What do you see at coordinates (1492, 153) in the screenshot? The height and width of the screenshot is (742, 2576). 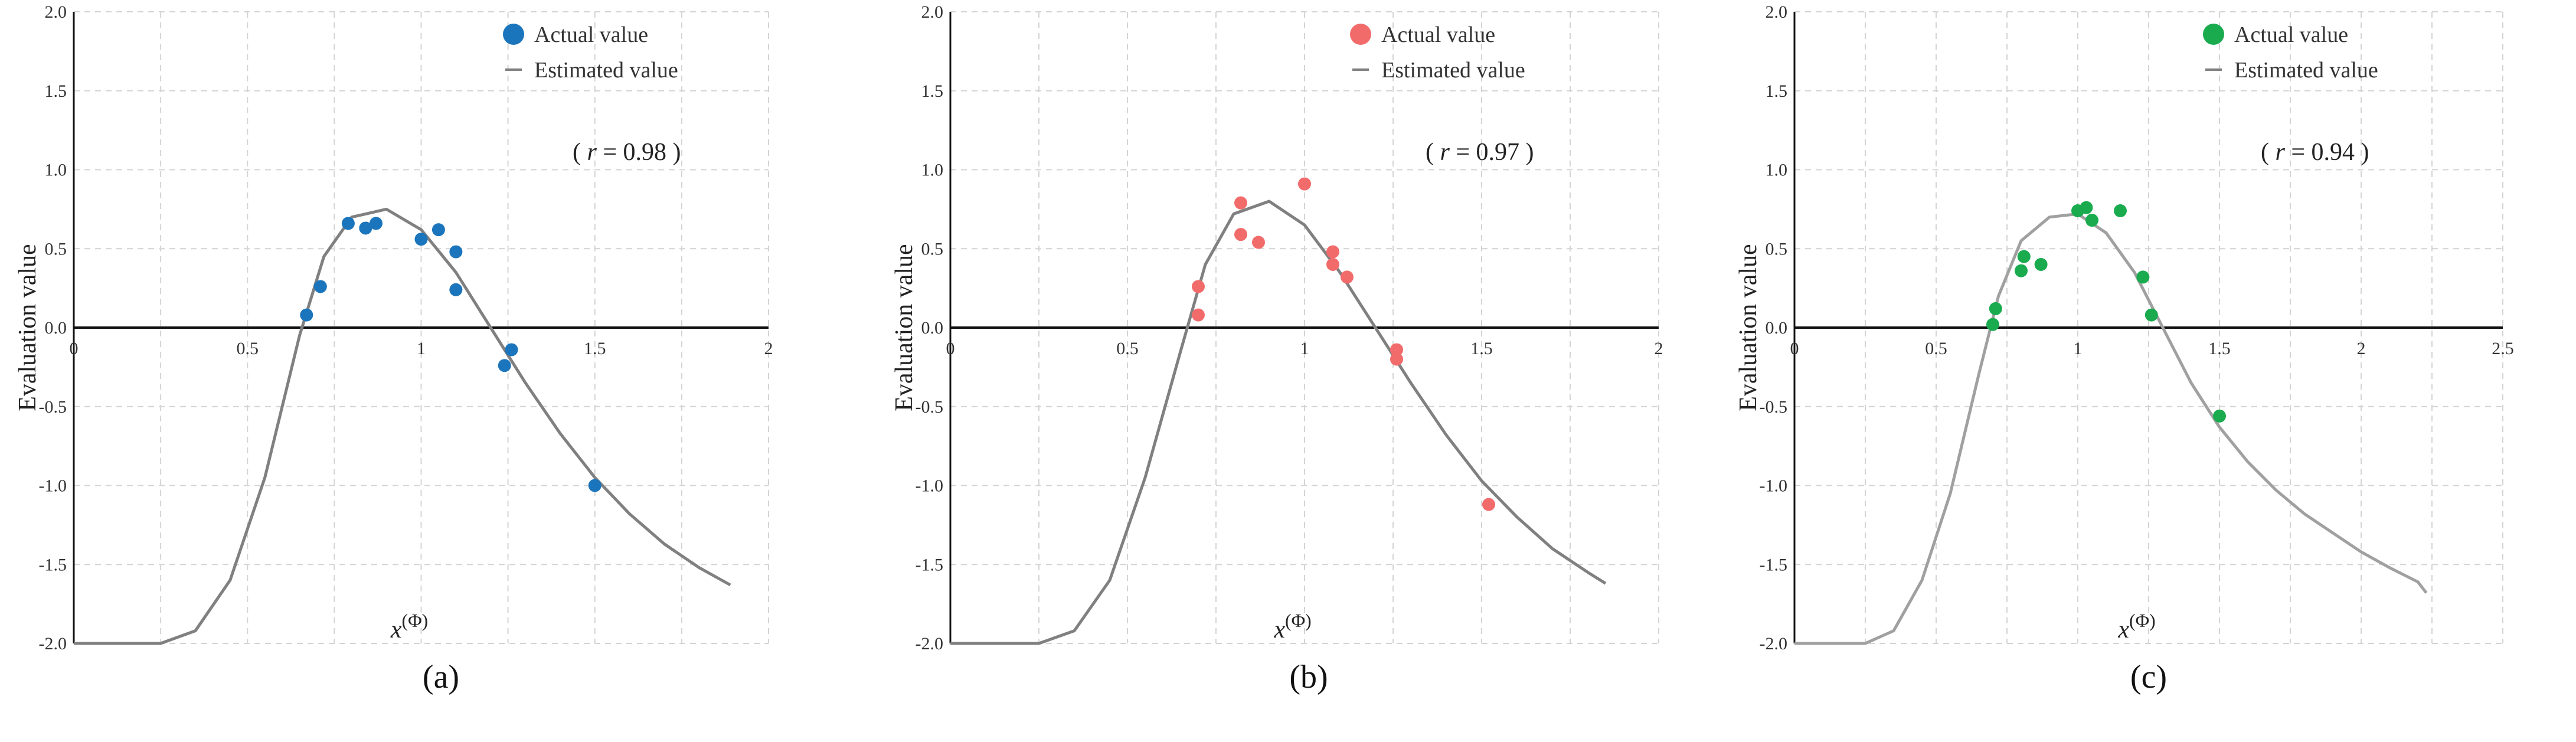 I see `correlation-label-part: = 0.97 )` at bounding box center [1492, 153].